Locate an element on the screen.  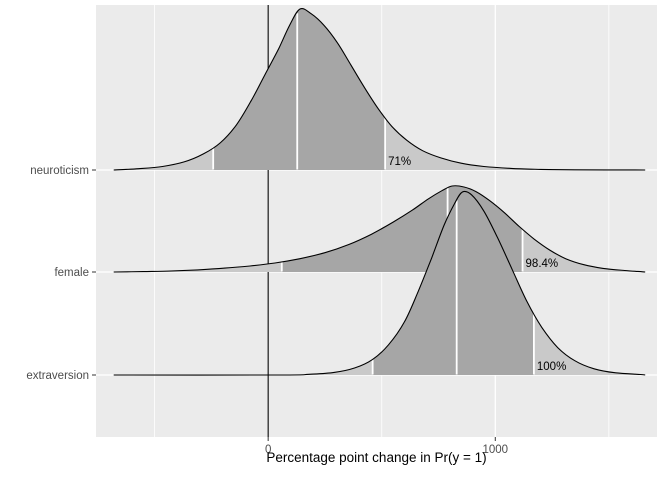
annotation-female: 98.4% is located at coordinates (542, 264).